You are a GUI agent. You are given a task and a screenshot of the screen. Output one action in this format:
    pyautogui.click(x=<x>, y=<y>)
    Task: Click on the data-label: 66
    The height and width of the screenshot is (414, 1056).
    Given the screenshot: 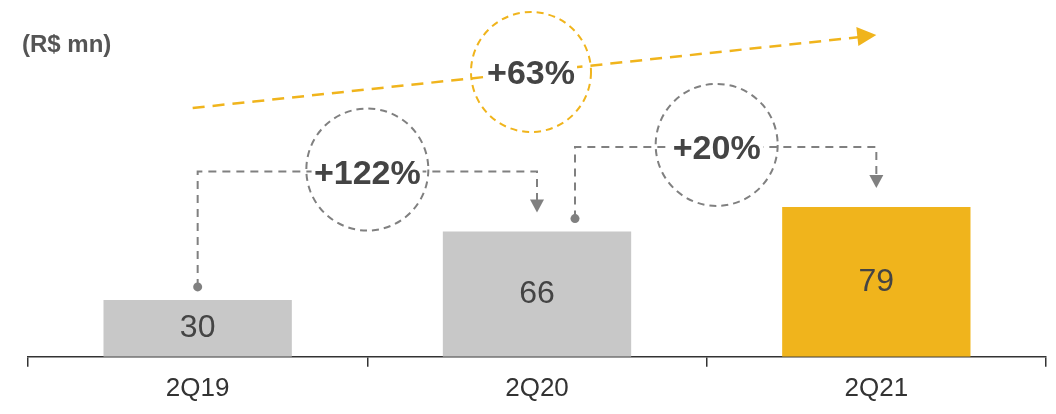 What is the action you would take?
    pyautogui.click(x=537, y=292)
    